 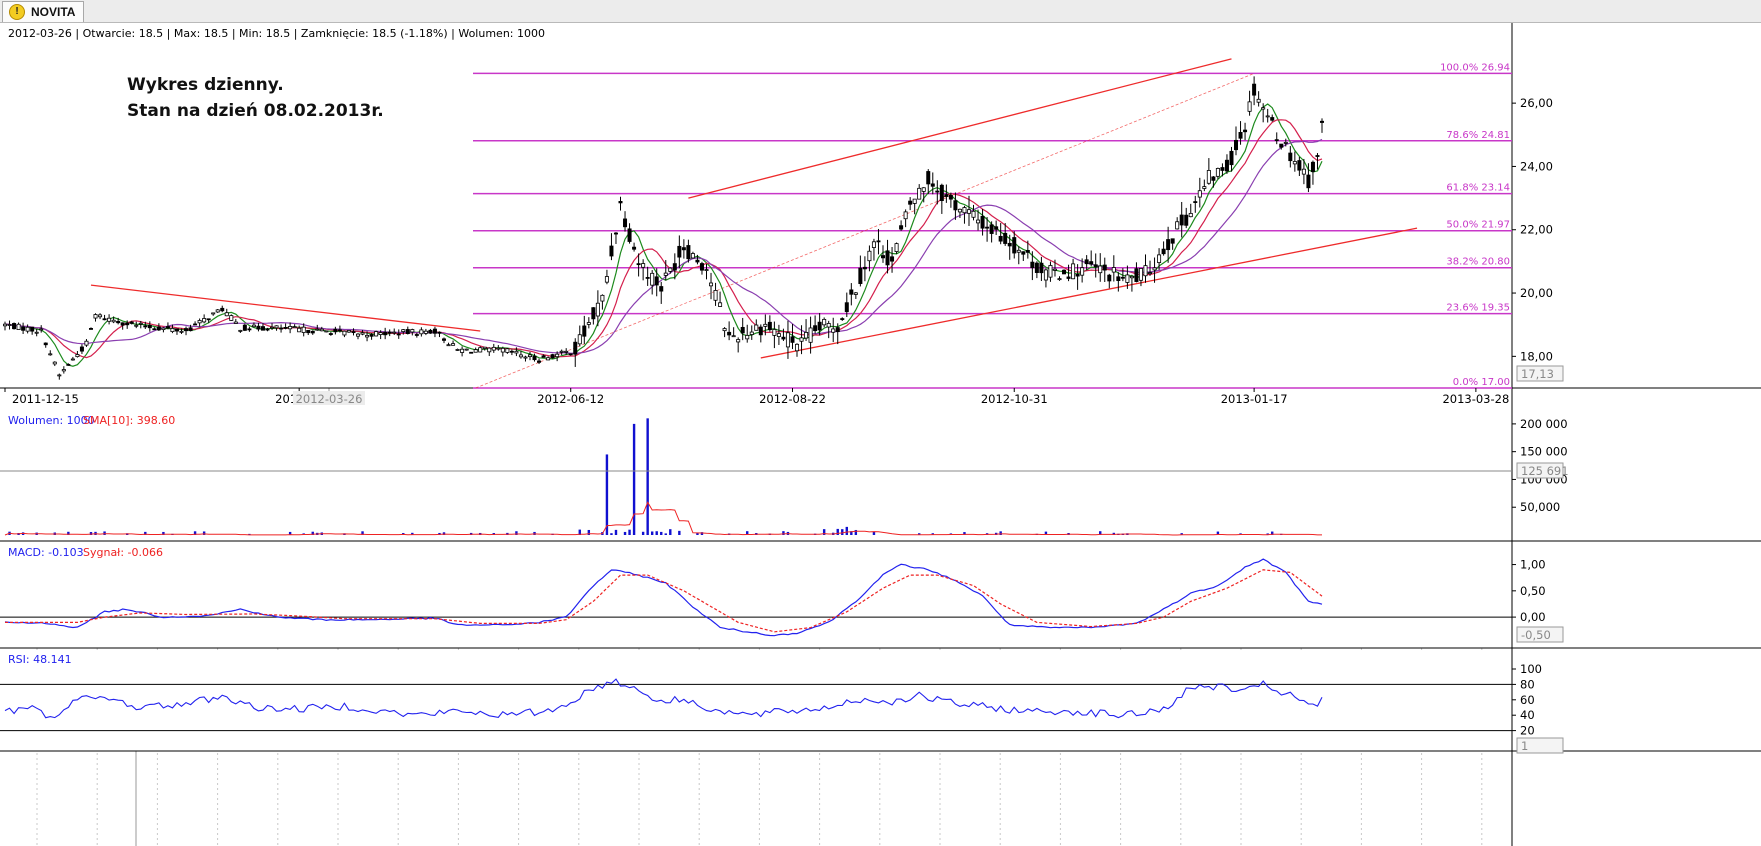 I want to click on price-tick-label: 24,00, so click(x=1536, y=166).